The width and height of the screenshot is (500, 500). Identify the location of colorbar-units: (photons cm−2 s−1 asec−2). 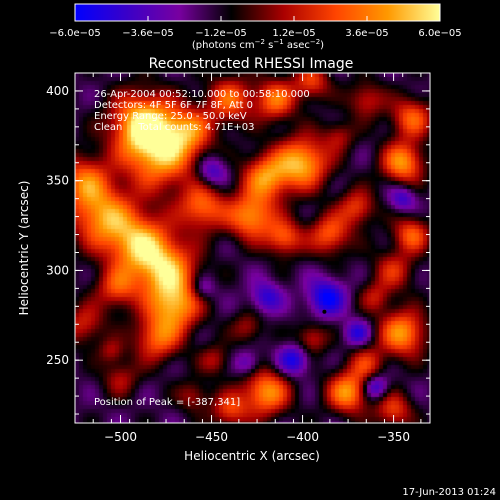
(258, 44).